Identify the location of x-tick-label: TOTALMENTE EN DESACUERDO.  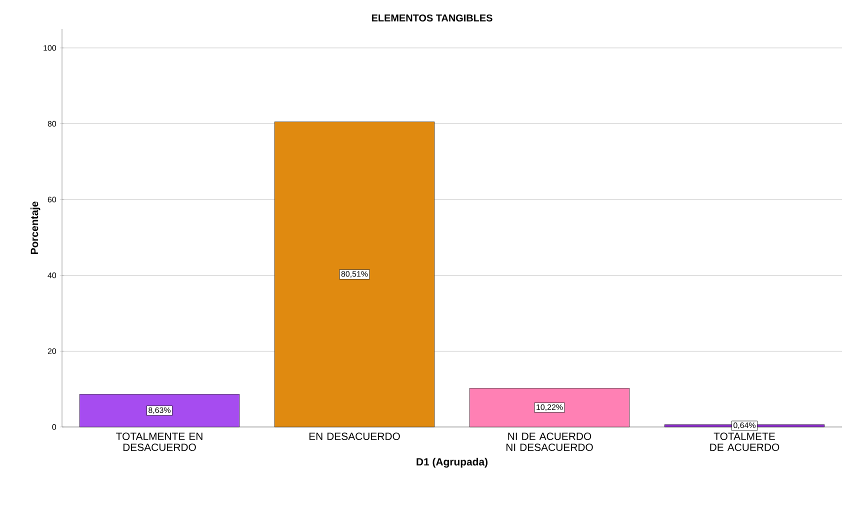
(159, 442).